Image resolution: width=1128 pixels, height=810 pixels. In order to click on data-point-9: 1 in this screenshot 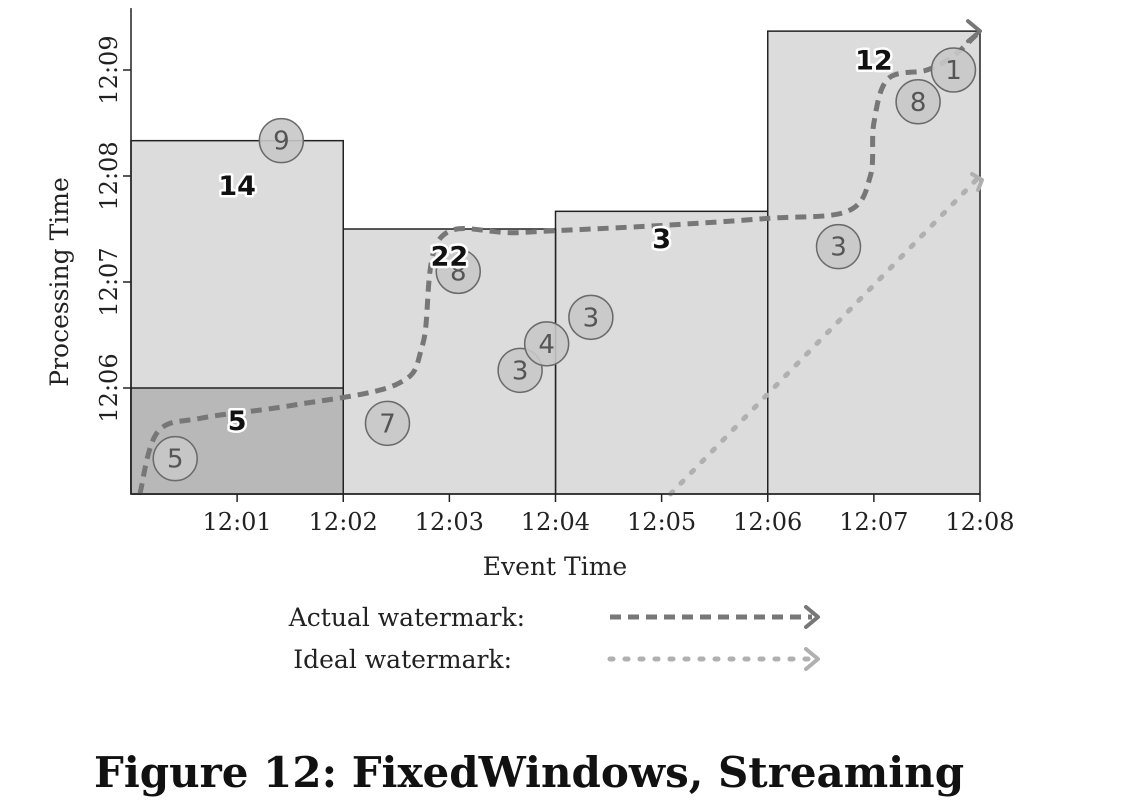, I will do `click(953, 70)`.